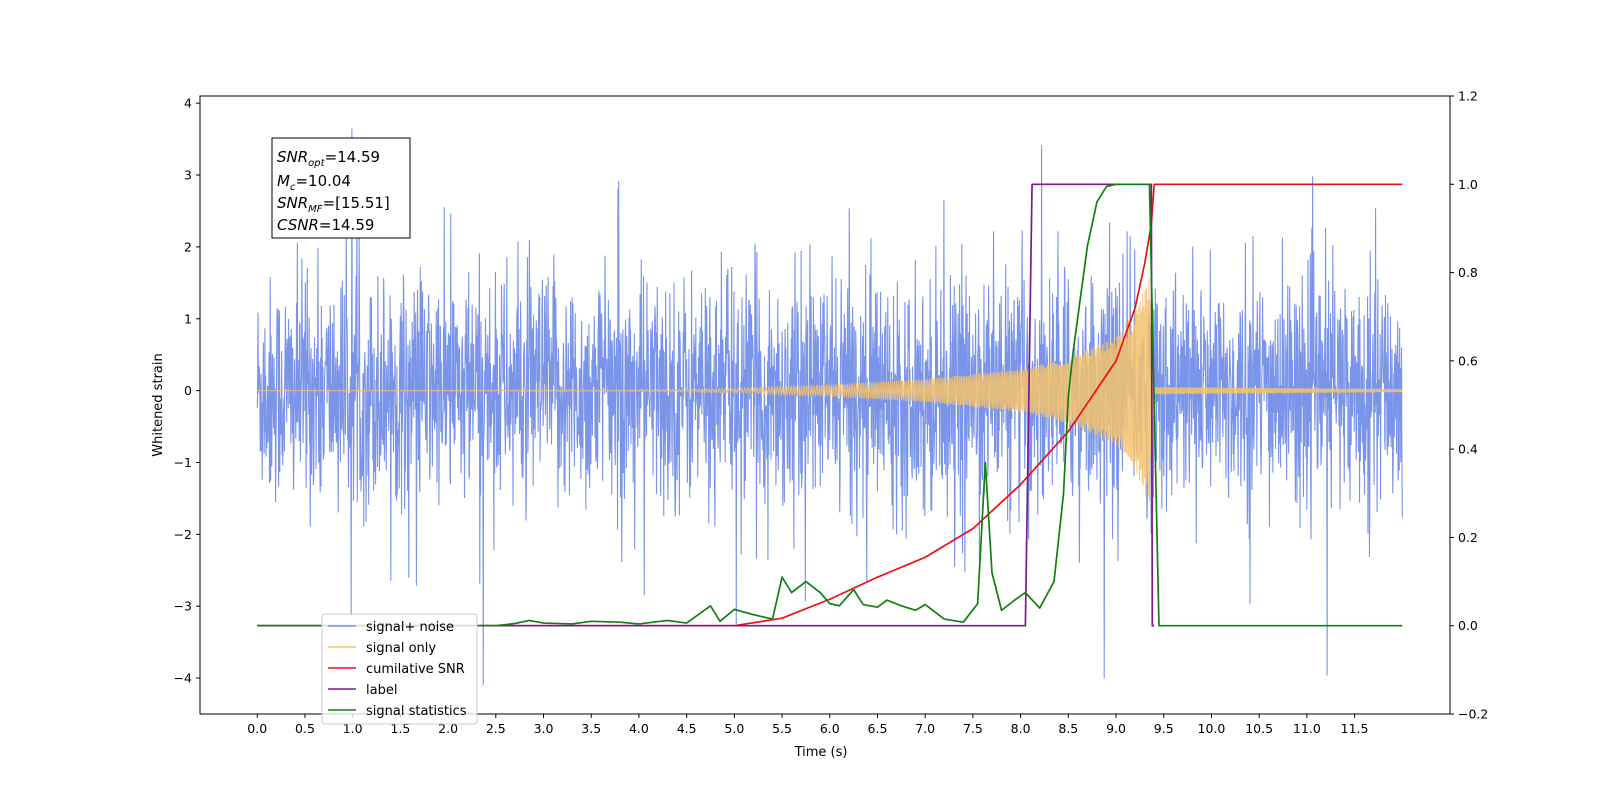  Describe the element at coordinates (1021, 728) in the screenshot. I see `x-tick-label: 8.0` at that location.